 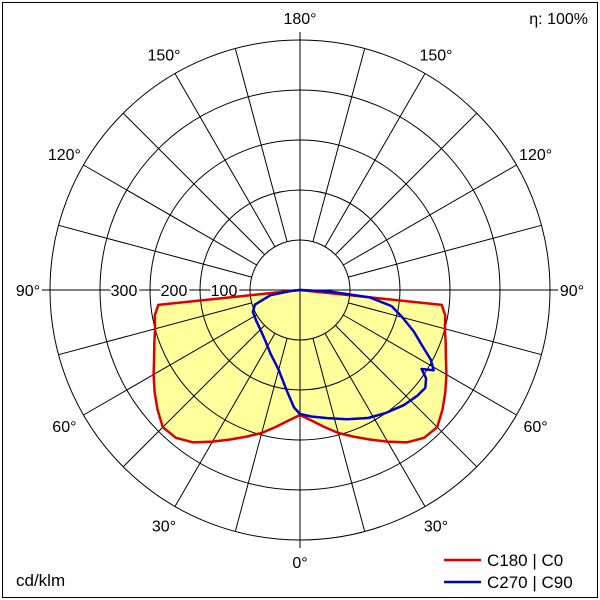 I want to click on radial-tick-300: 300, so click(x=124, y=291).